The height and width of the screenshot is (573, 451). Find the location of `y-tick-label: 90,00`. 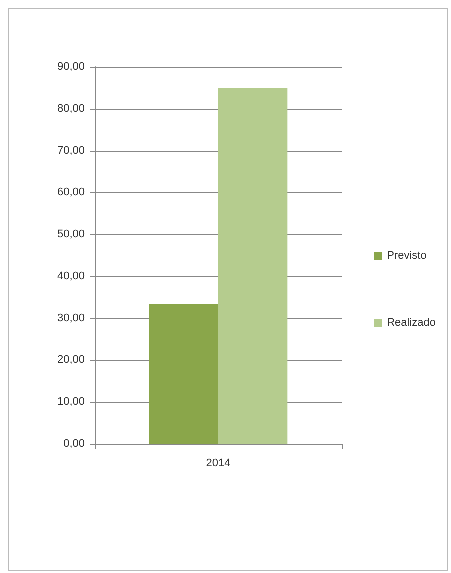

y-tick-label: 90,00 is located at coordinates (71, 67).